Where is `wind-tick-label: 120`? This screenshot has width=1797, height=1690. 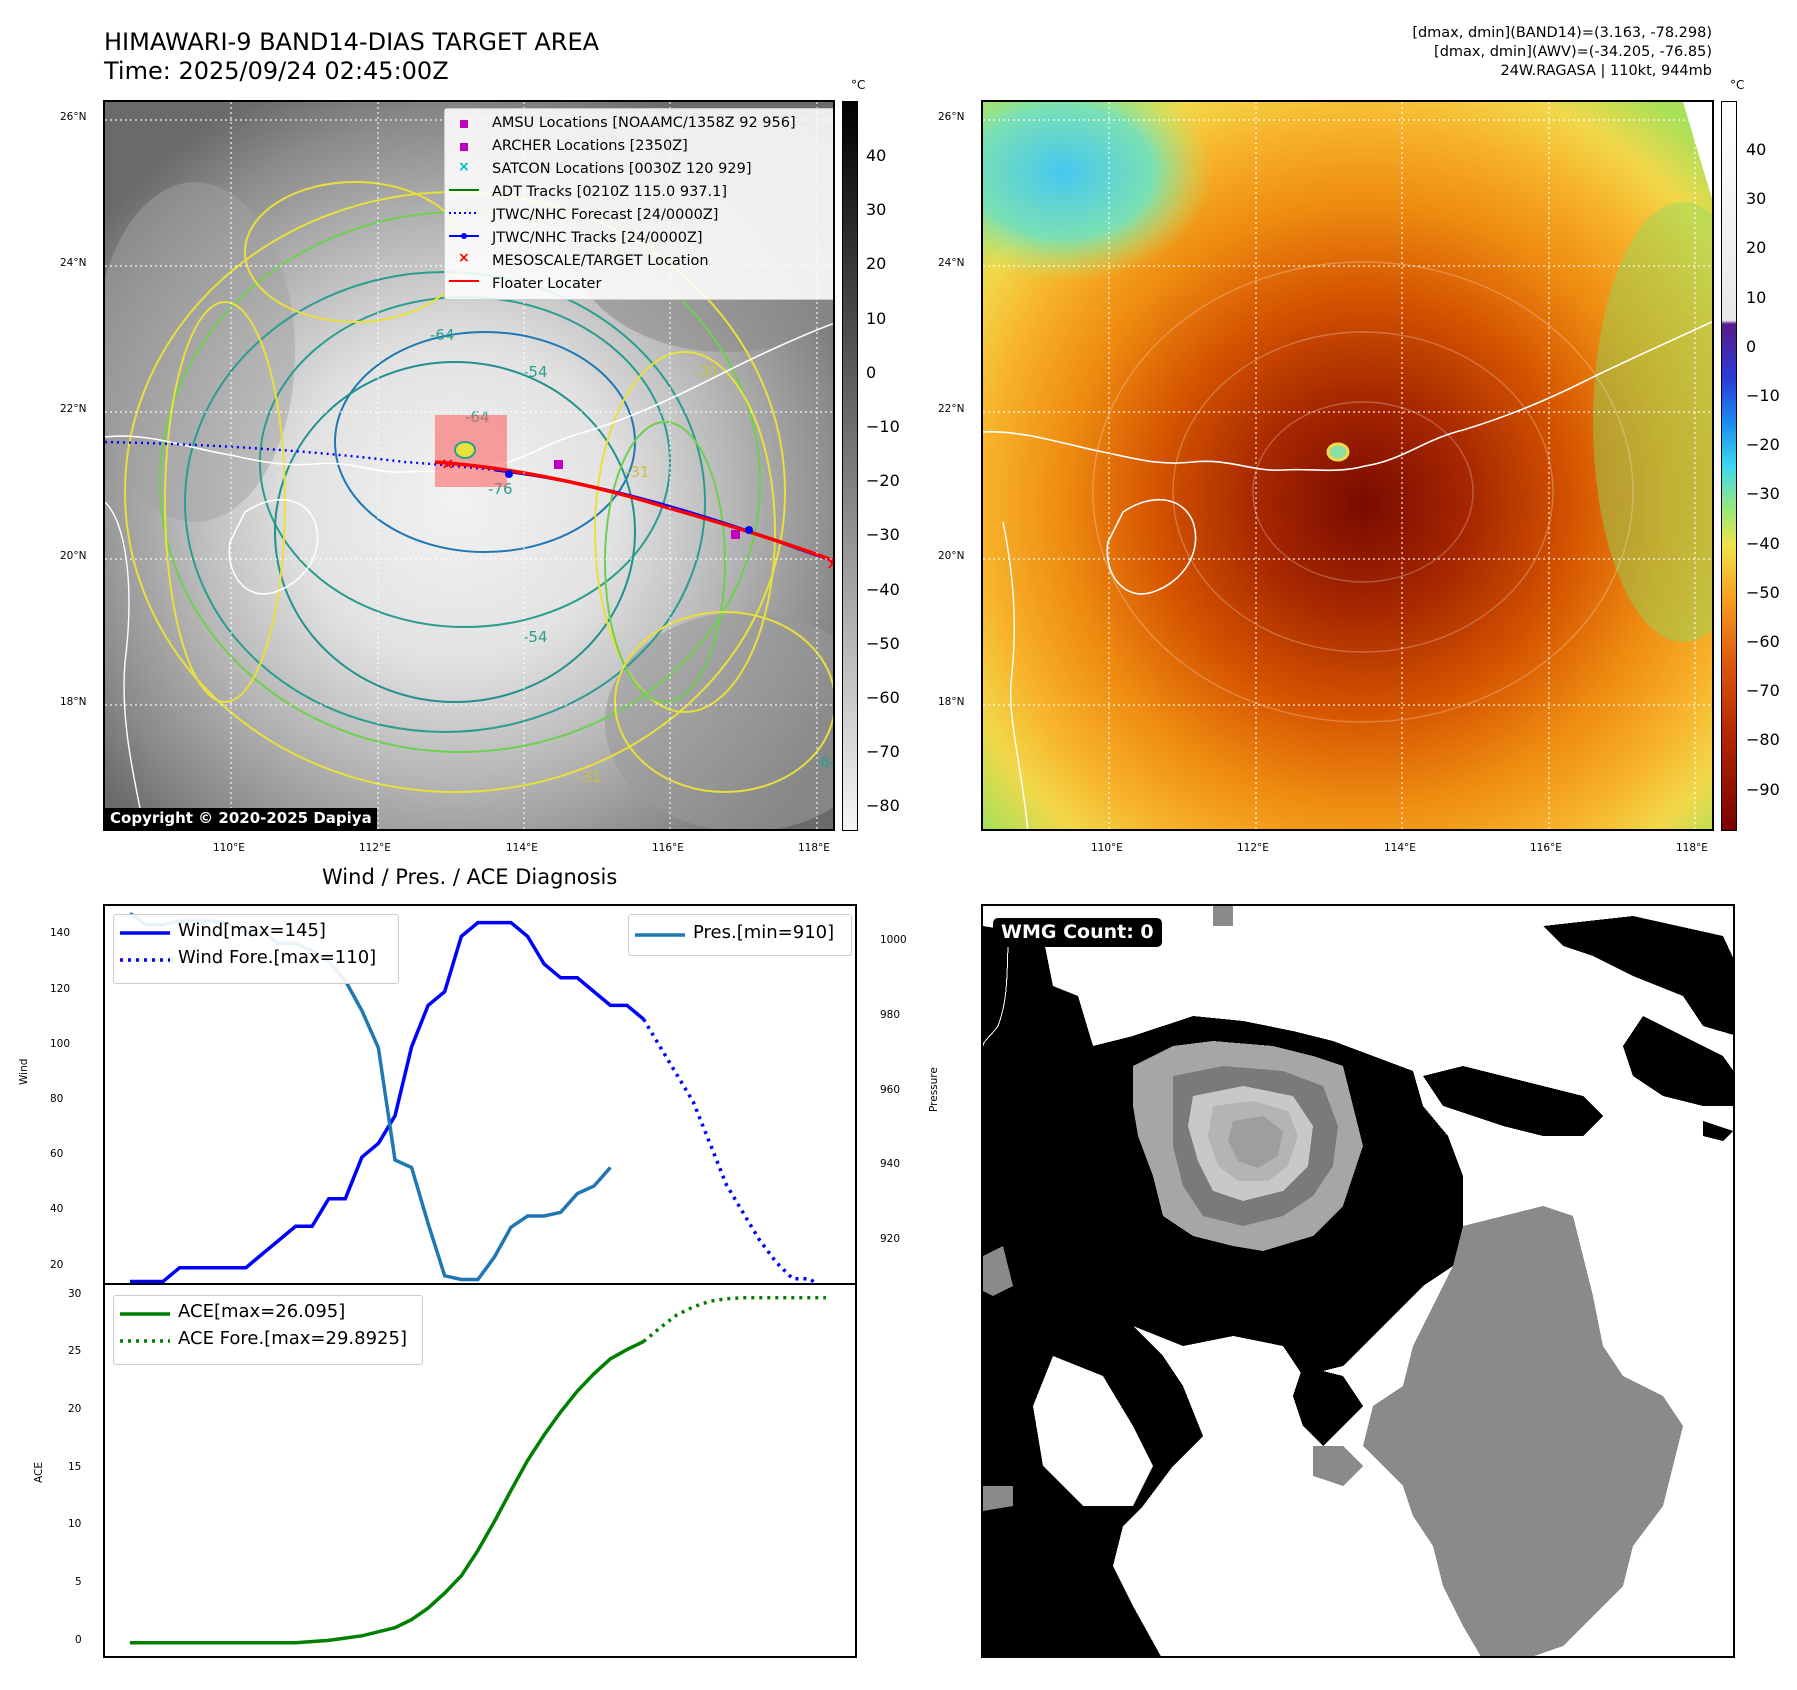 wind-tick-label: 120 is located at coordinates (60, 988).